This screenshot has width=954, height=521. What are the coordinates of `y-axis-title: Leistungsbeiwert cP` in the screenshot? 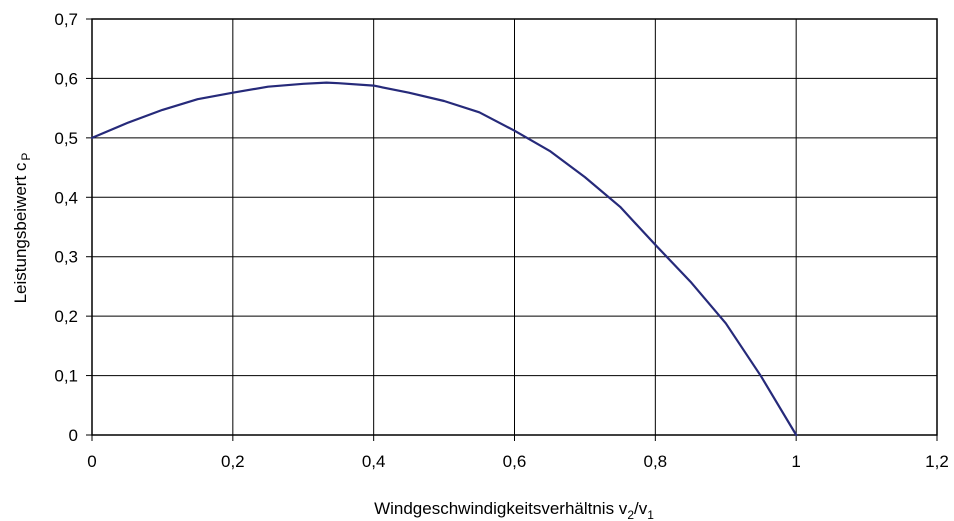 It's located at (22, 228).